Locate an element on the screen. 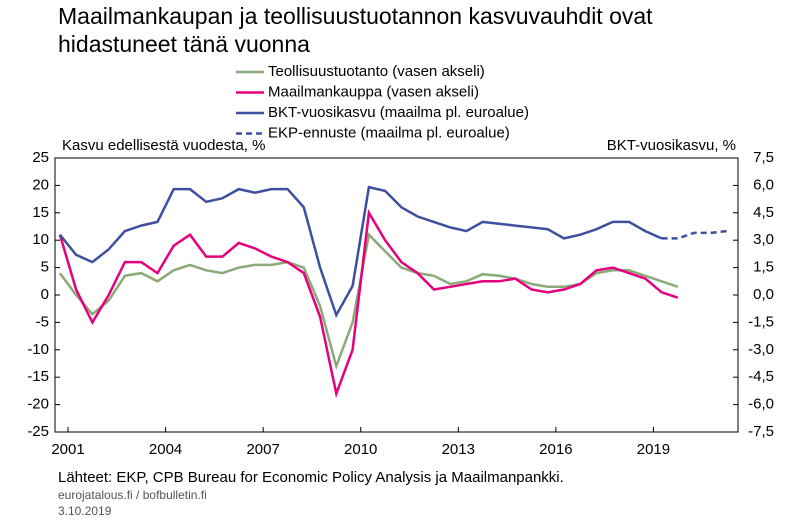 The height and width of the screenshot is (523, 801). y2-tick-label: -4,5 is located at coordinates (761, 376).